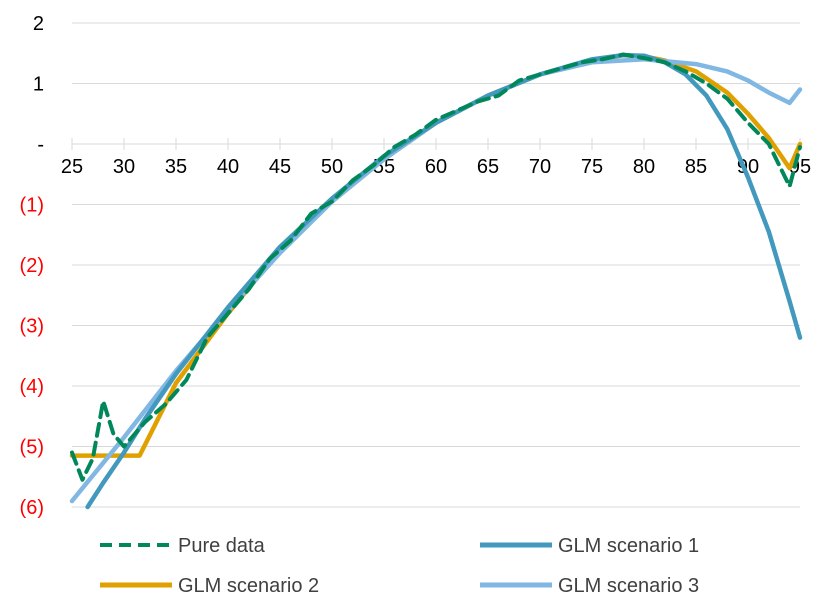  Describe the element at coordinates (248, 586) in the screenshot. I see `legend-label: GLM scenario 2` at that location.